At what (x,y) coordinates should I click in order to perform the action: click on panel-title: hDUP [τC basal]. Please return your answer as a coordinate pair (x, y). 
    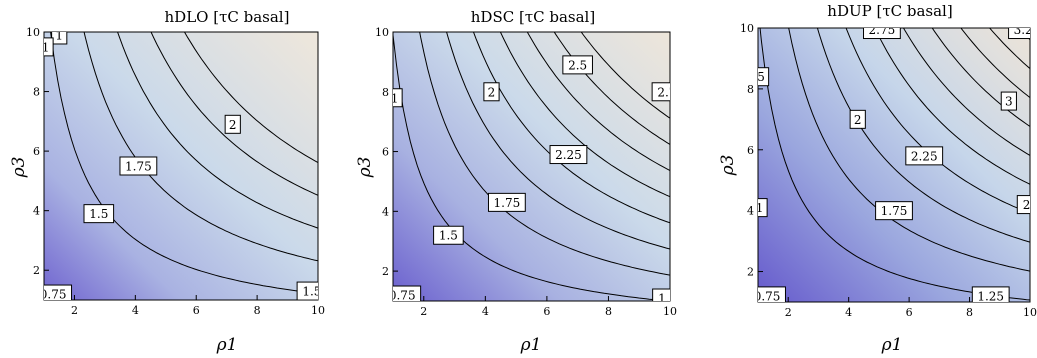
    Looking at the image, I should click on (889, 11).